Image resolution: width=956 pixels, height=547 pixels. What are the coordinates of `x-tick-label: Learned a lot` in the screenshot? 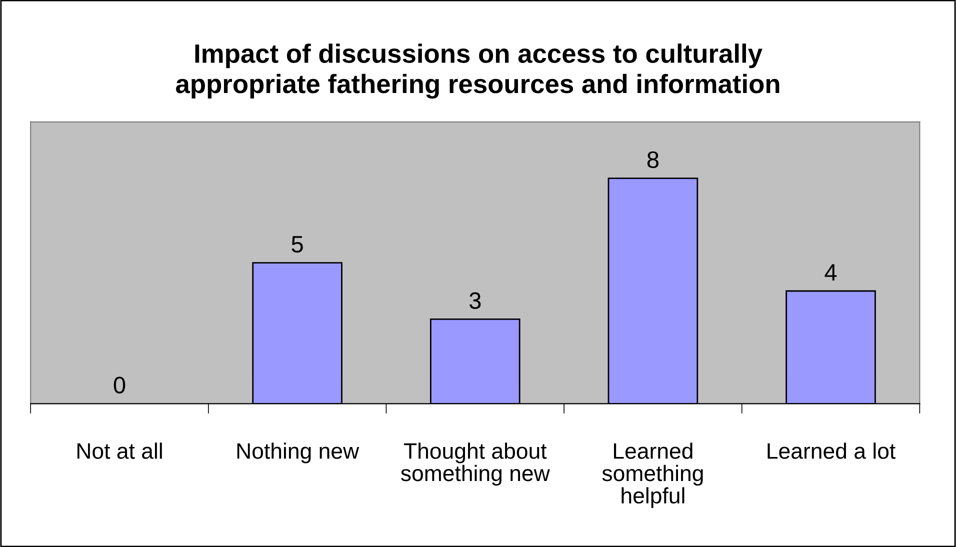 It's located at (832, 450).